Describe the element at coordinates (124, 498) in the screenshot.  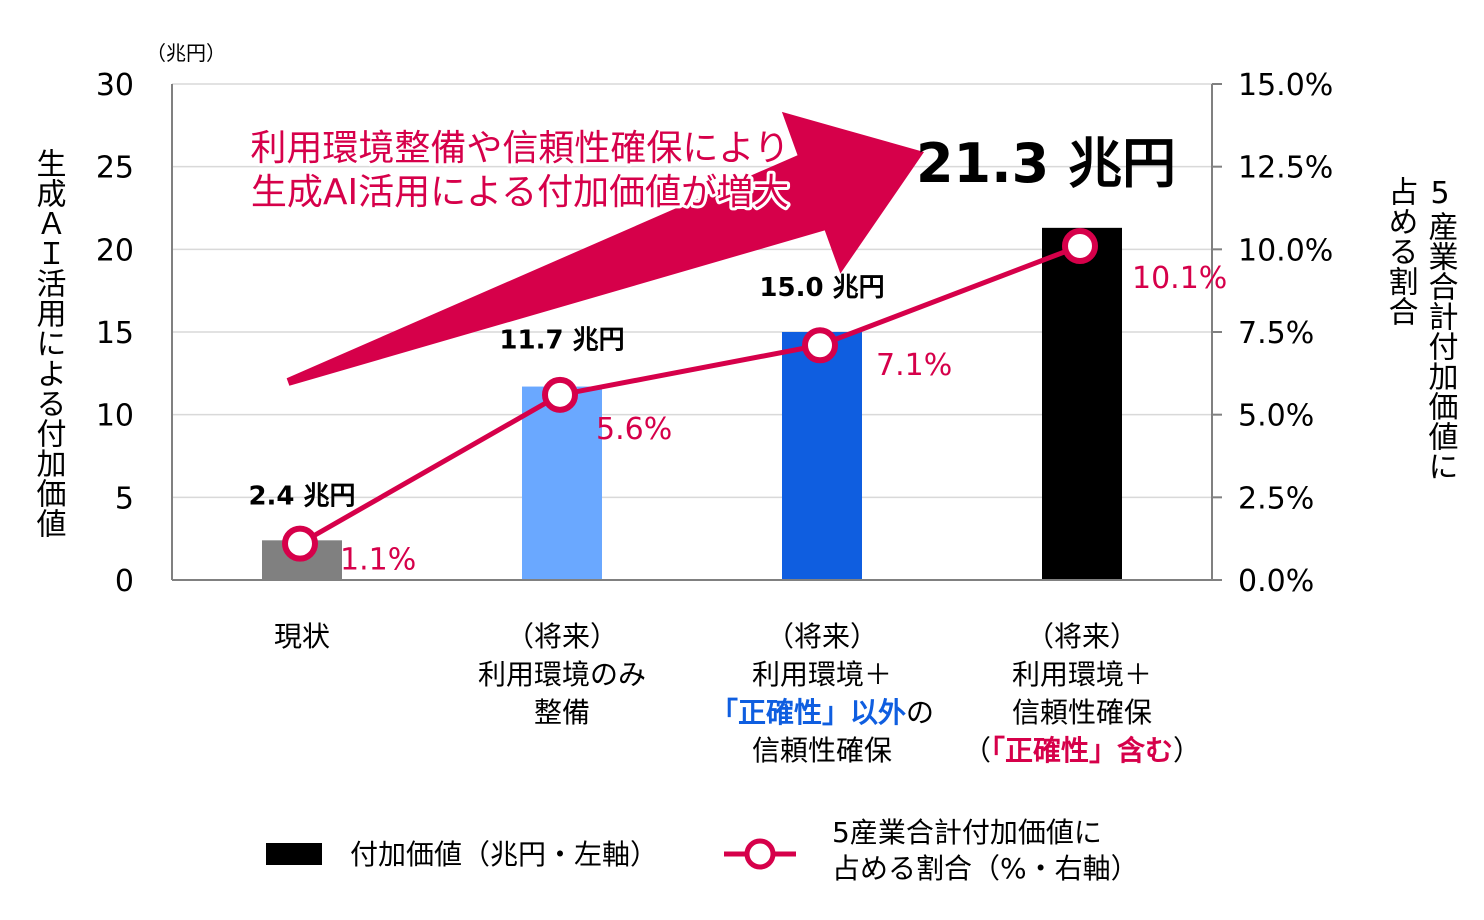
I see `left-tick-label: 5` at that location.